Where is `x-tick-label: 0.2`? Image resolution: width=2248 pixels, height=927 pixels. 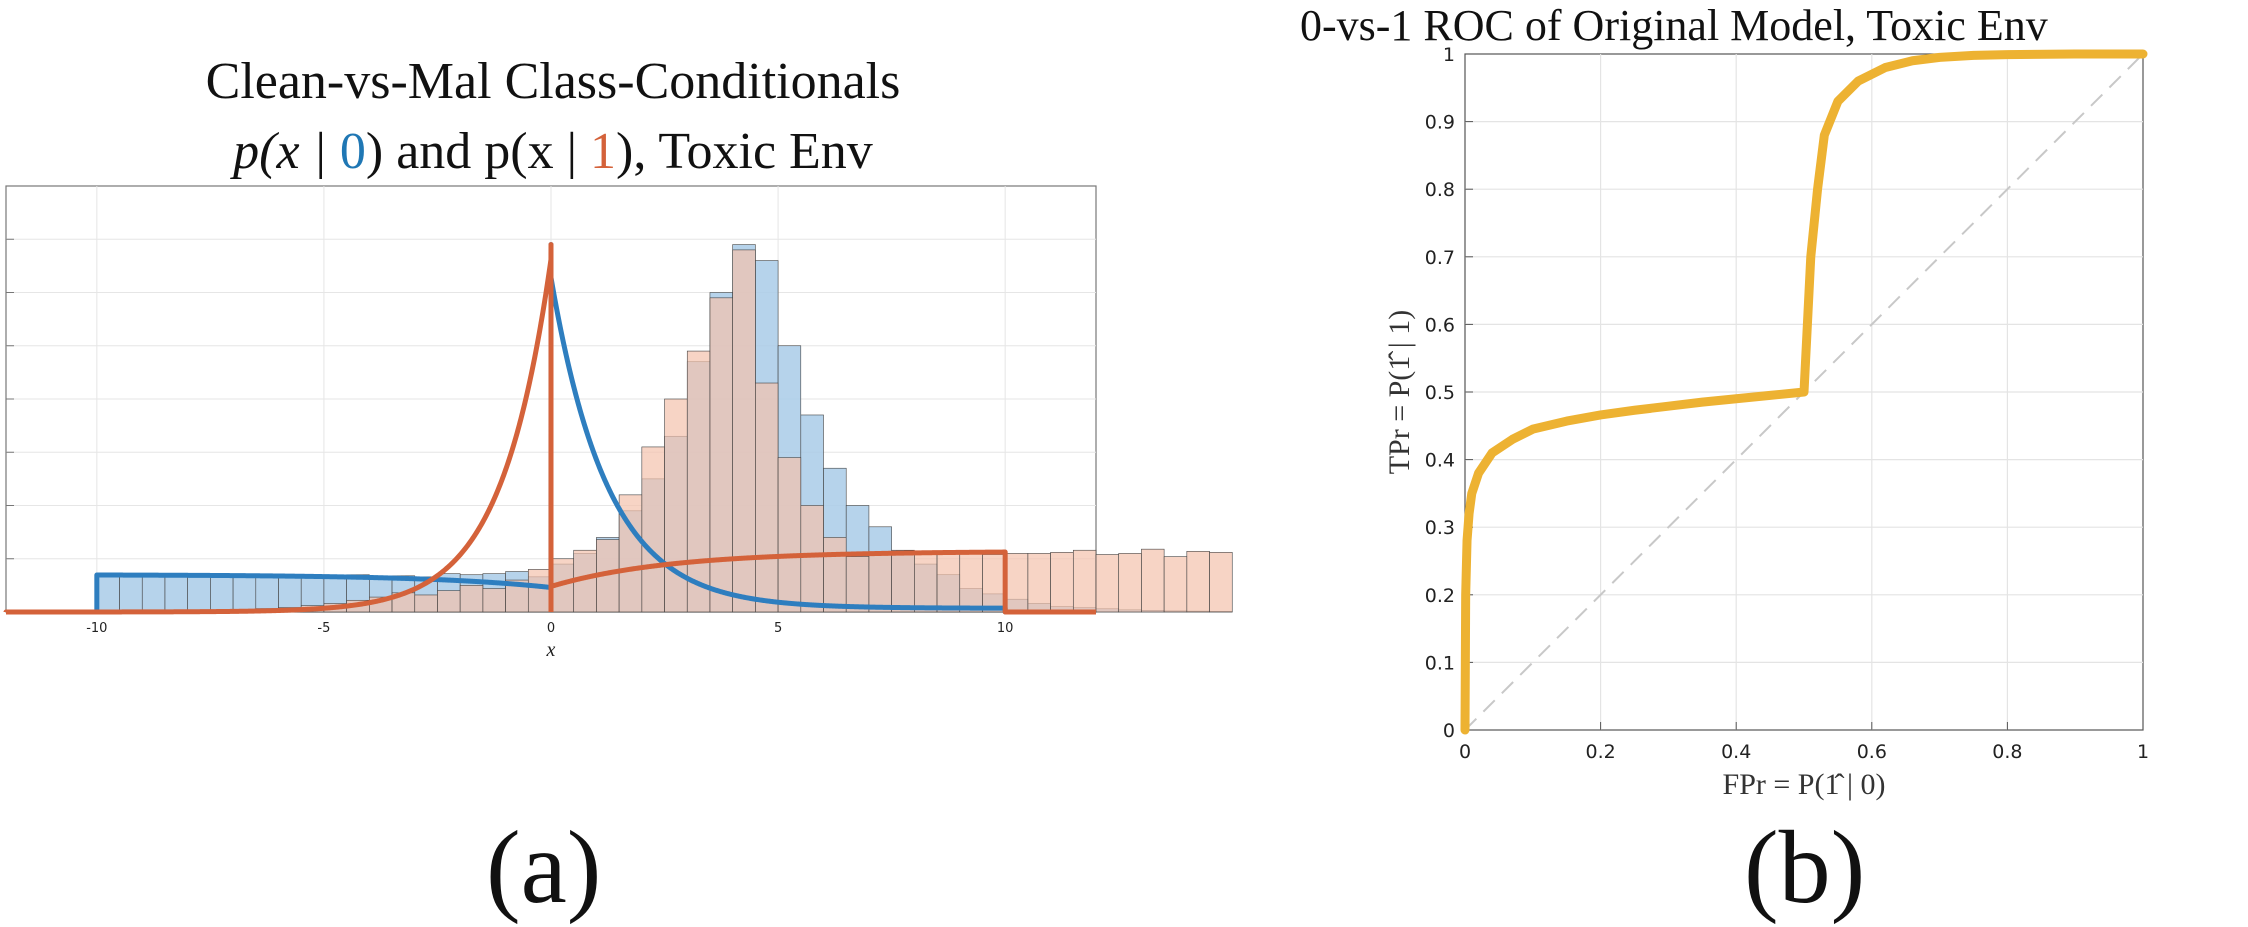 x-tick-label: 0.2 is located at coordinates (1600, 752).